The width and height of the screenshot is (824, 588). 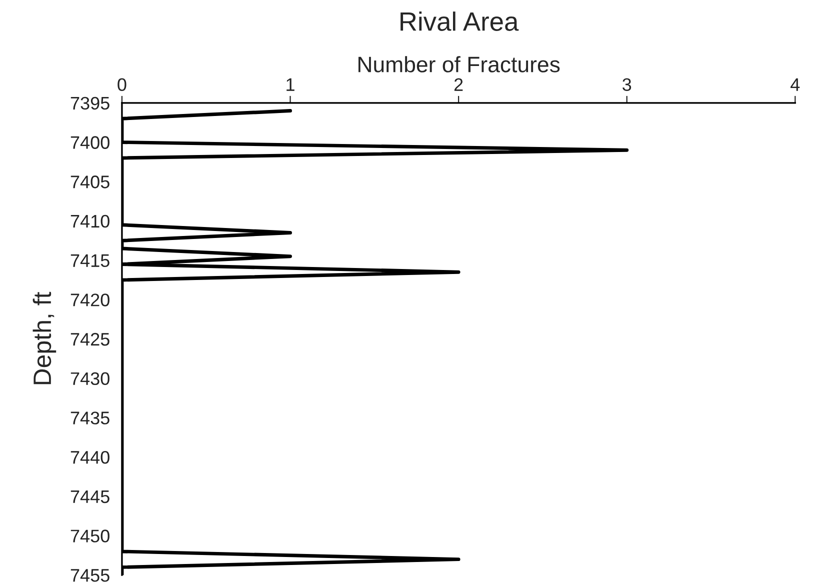 What do you see at coordinates (459, 64) in the screenshot?
I see `x-axis-title: Number of Fractures` at bounding box center [459, 64].